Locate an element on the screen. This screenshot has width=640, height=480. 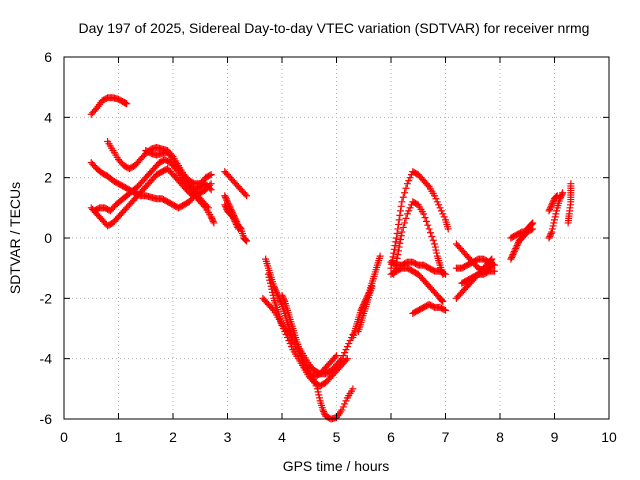
x-tick-label: 2 is located at coordinates (173, 437).